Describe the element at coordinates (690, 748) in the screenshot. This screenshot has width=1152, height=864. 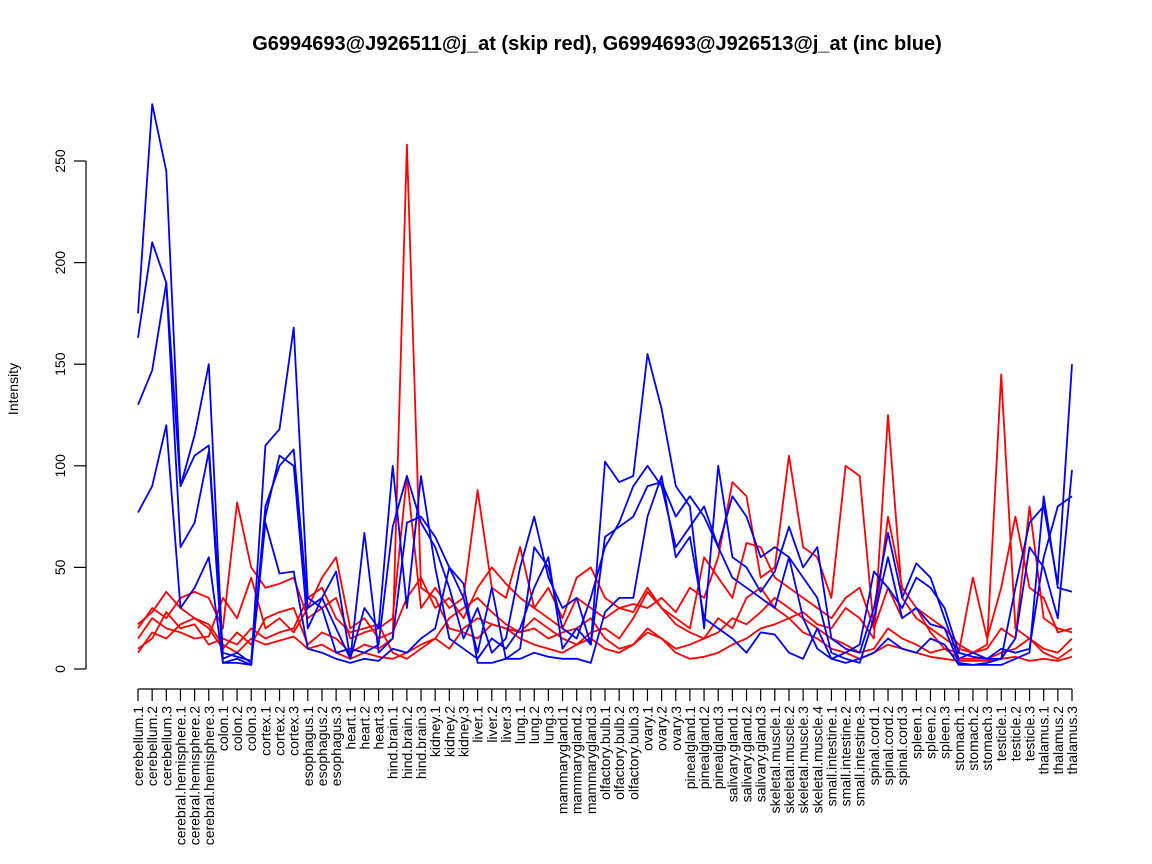
I see `x-tick-label: pinealgland.1` at that location.